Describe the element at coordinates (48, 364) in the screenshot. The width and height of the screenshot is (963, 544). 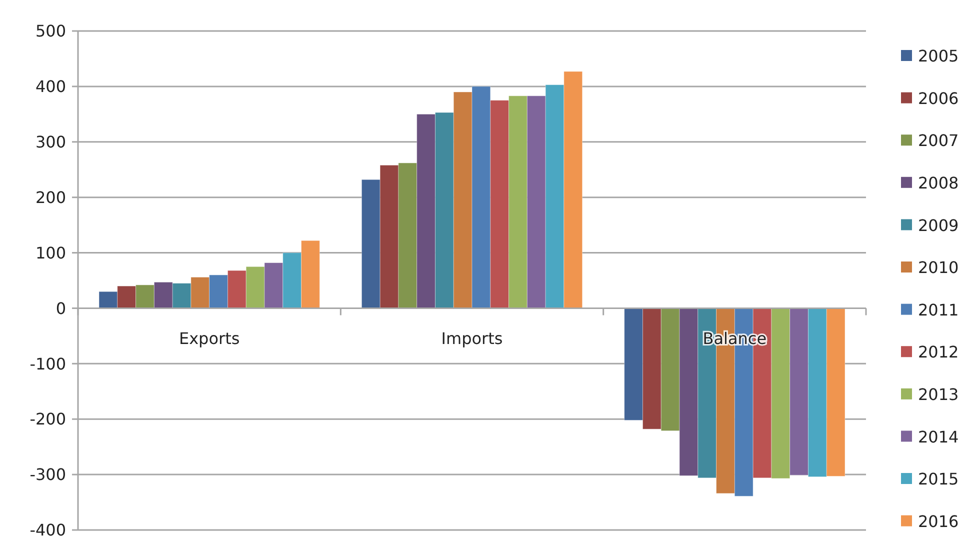
I see `y-tick-label: -100` at that location.